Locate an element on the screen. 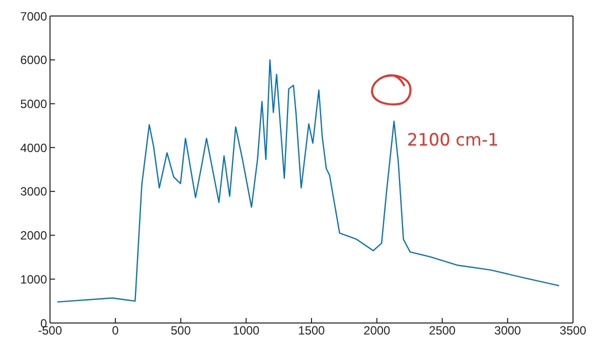 This screenshot has height=349, width=595. x-tick-label: 2500 is located at coordinates (442, 331).